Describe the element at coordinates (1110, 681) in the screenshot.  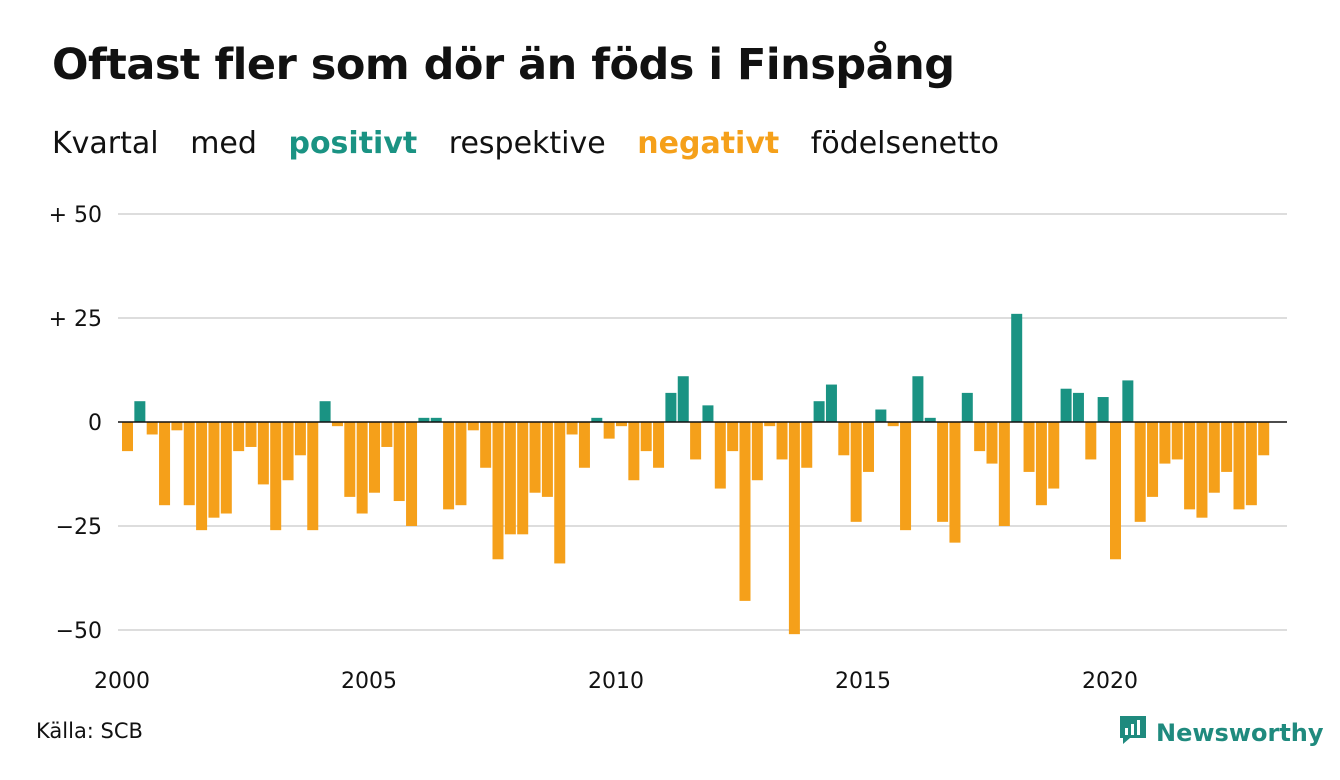
I see `x-tick-label: 2020` at that location.